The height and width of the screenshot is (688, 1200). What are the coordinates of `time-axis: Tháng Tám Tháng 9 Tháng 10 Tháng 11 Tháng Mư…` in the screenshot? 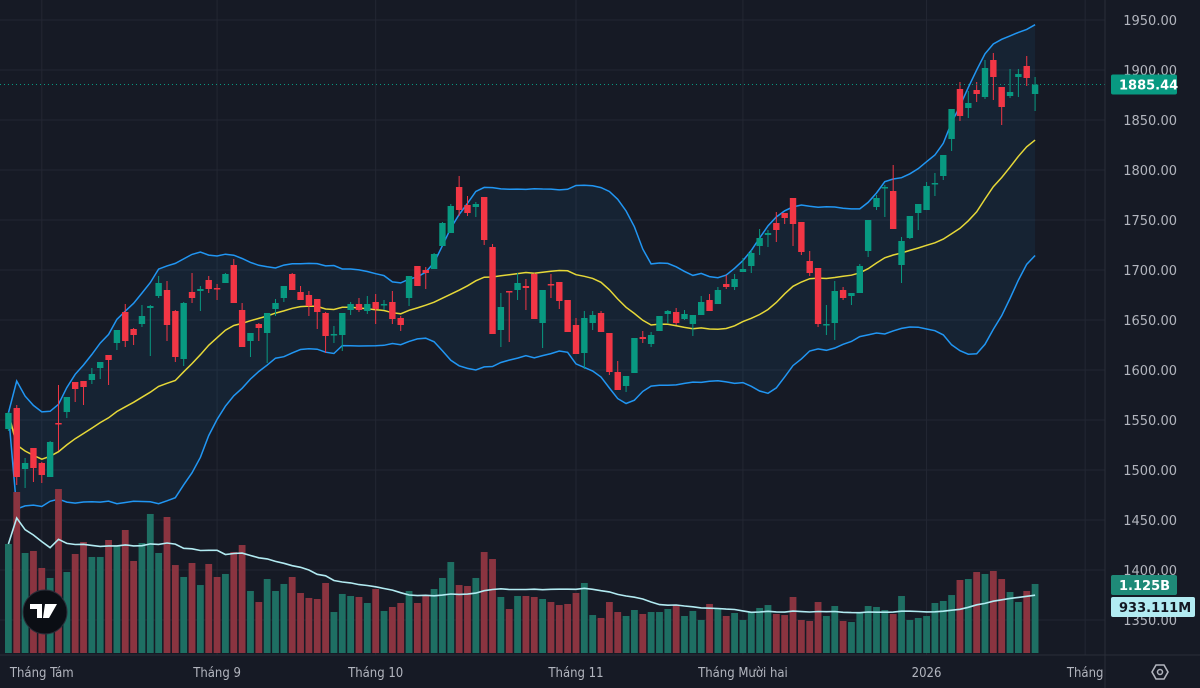 It's located at (556, 673).